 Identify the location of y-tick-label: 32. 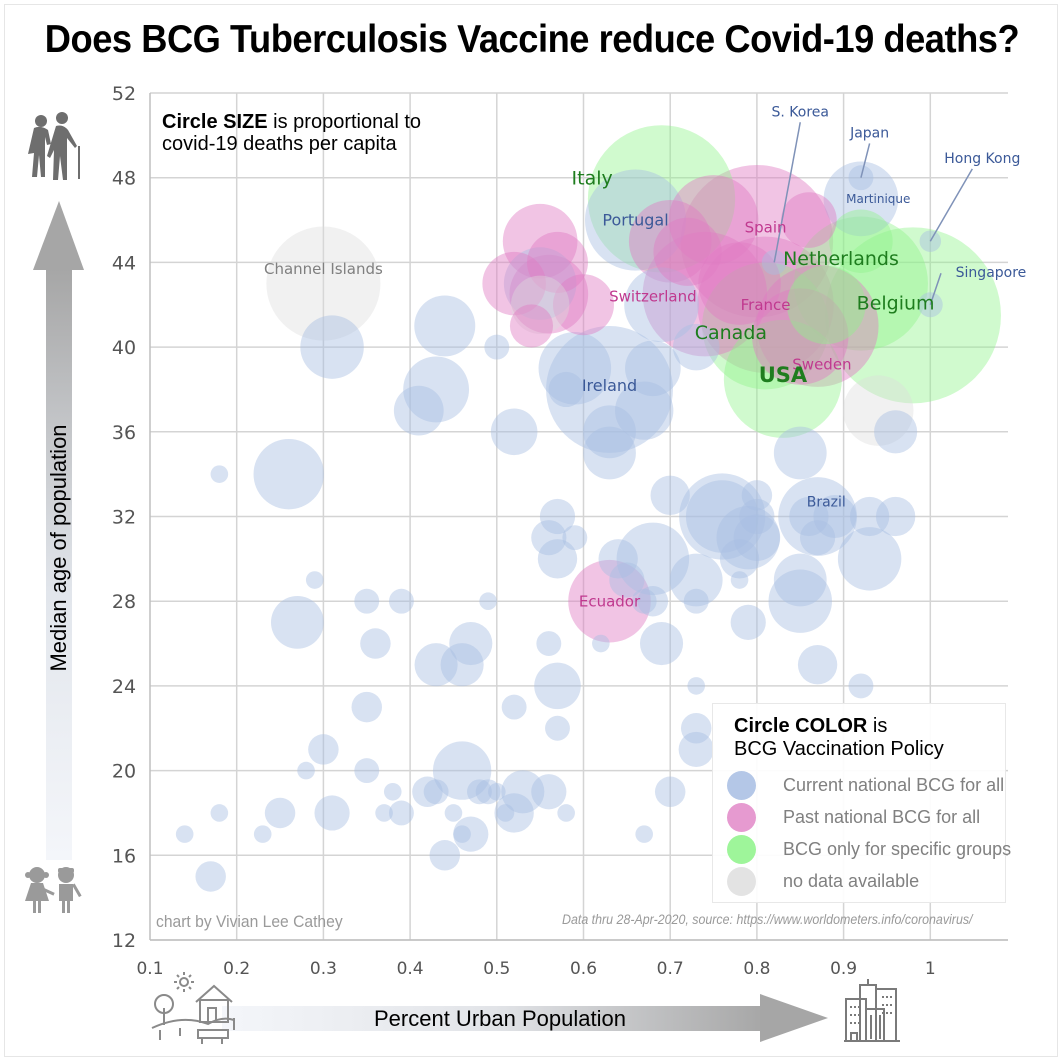
(124, 518).